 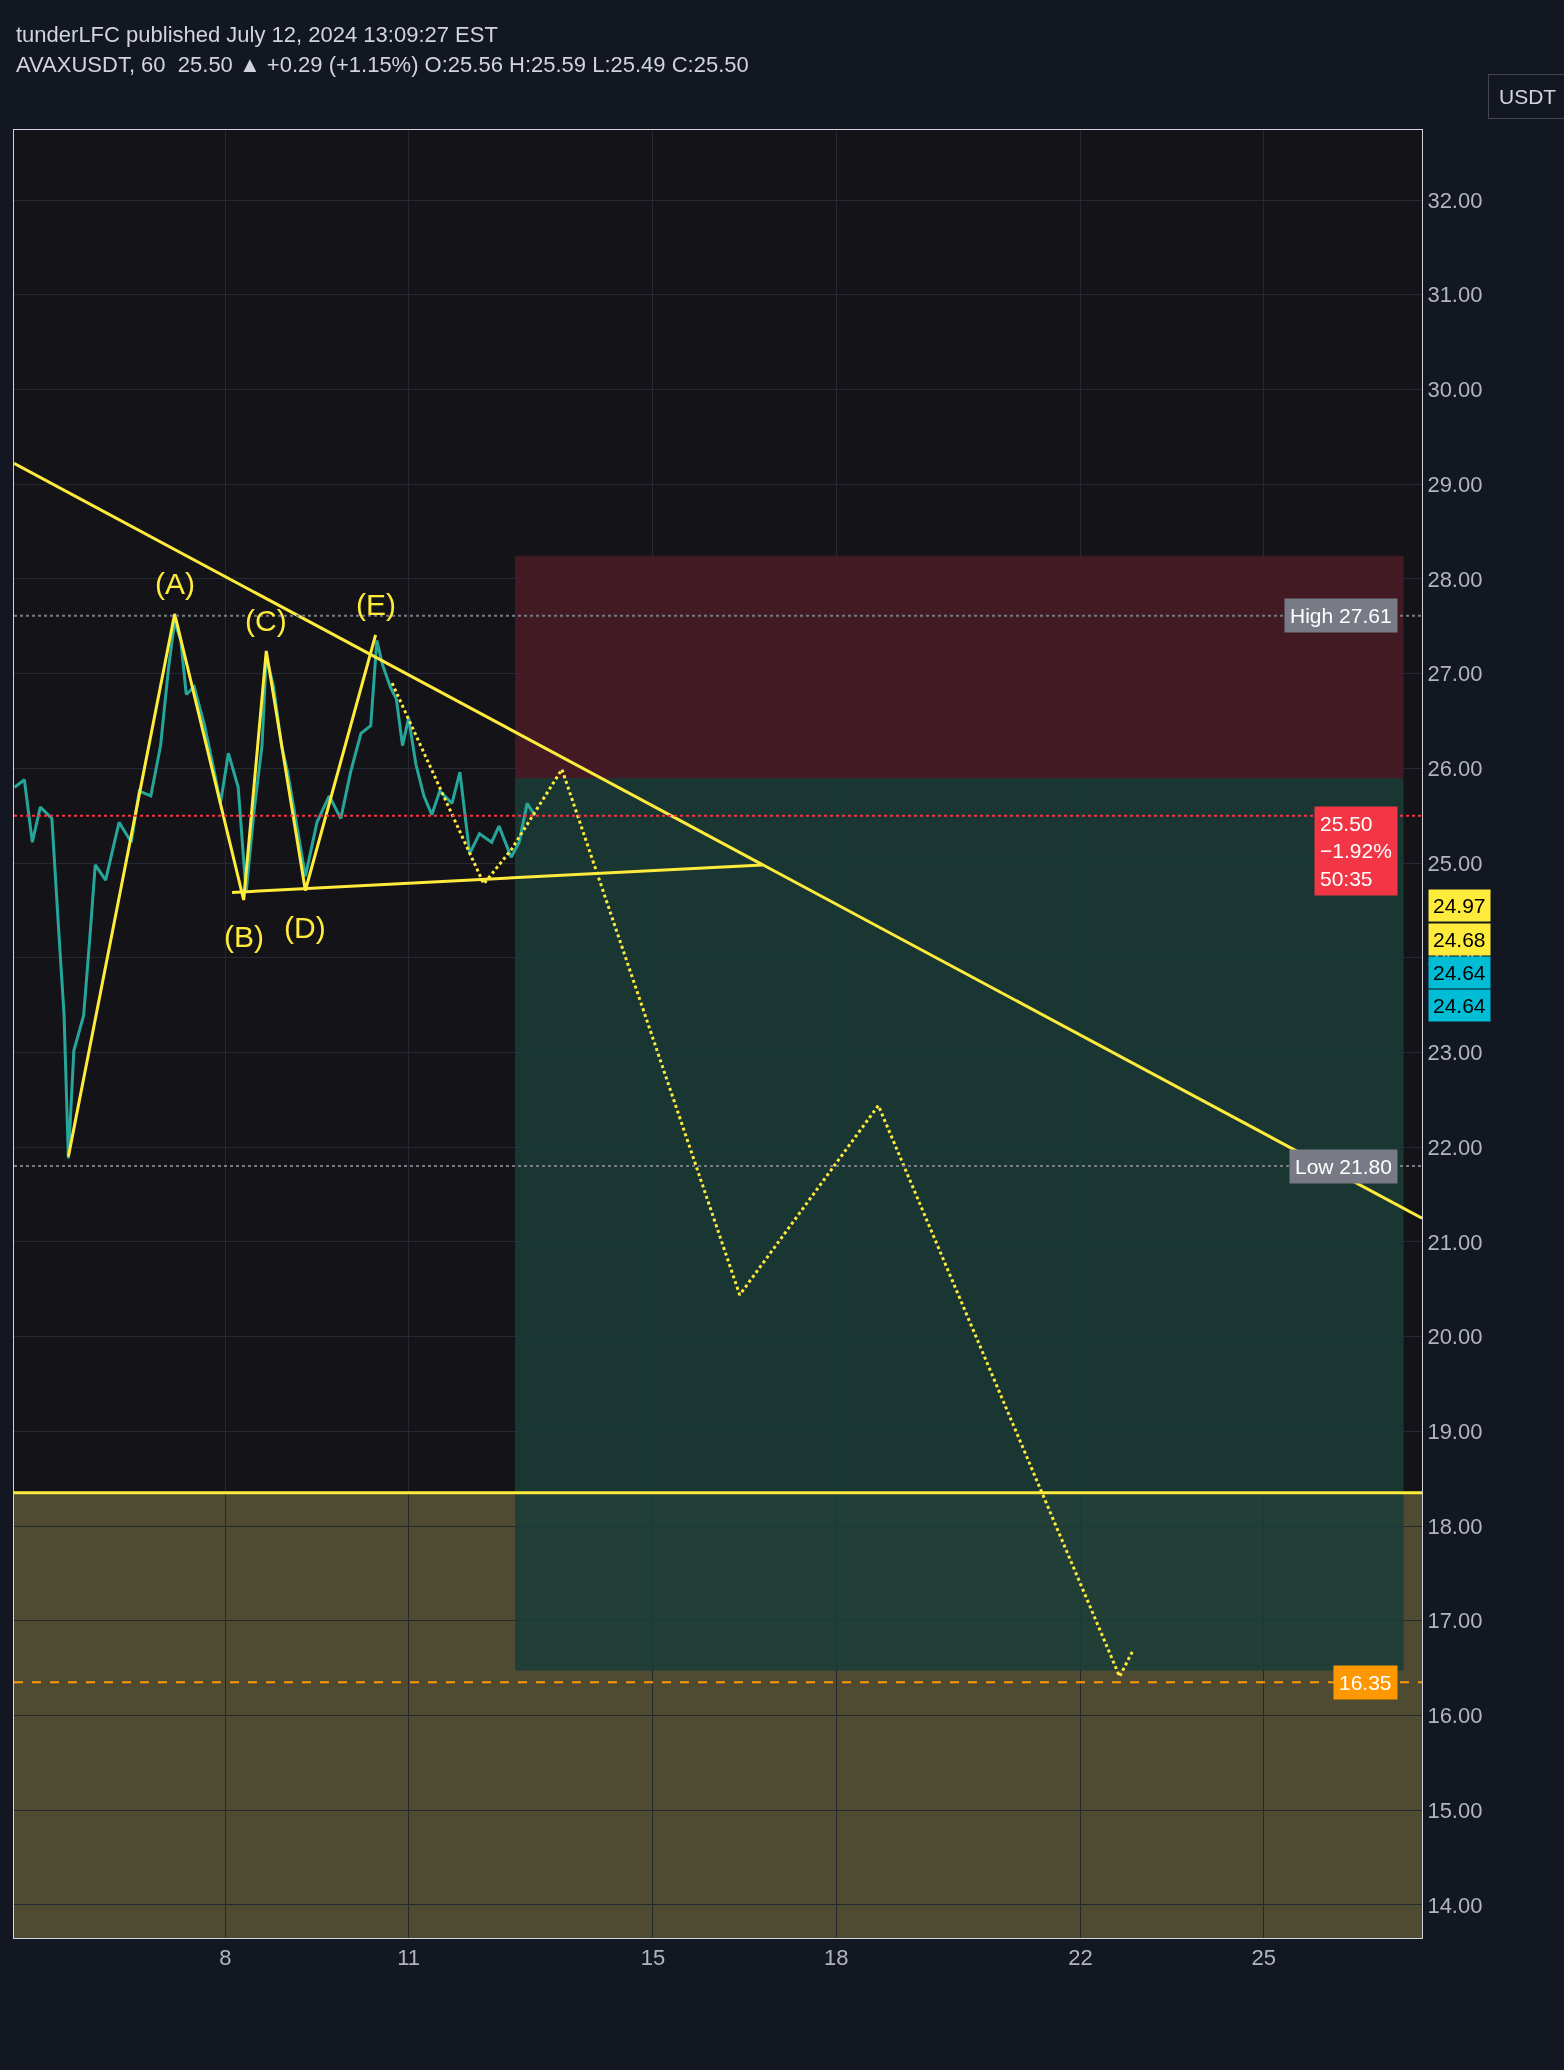 What do you see at coordinates (1455, 1810) in the screenshot?
I see `y-tick-label: 15.00` at bounding box center [1455, 1810].